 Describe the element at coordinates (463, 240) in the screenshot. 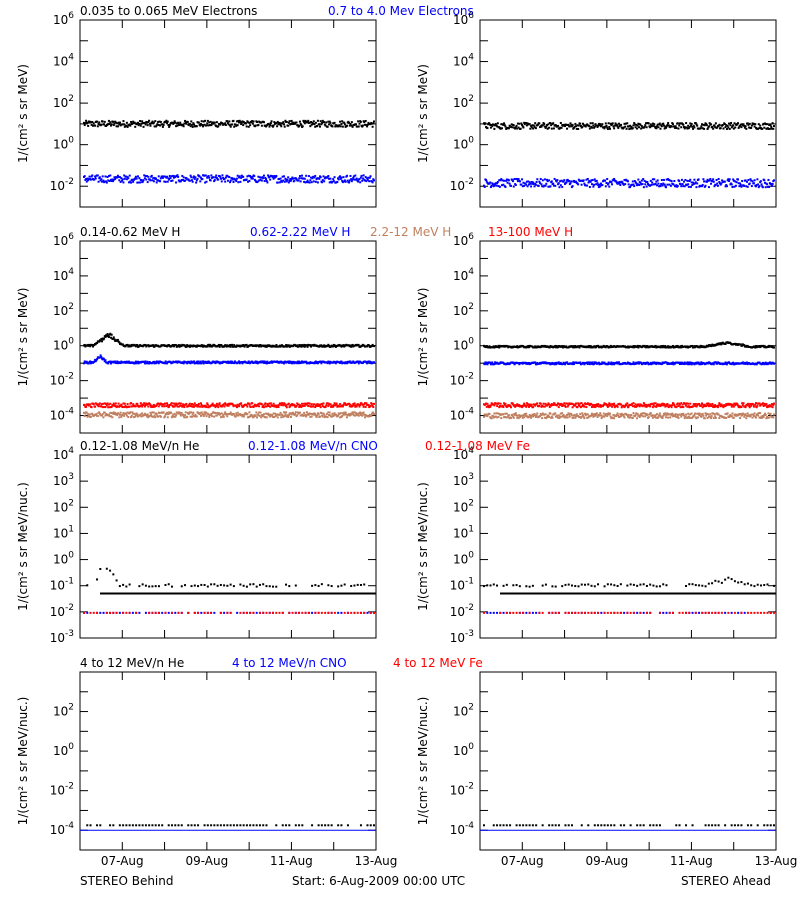

I see `y-tick-label: 106` at that location.